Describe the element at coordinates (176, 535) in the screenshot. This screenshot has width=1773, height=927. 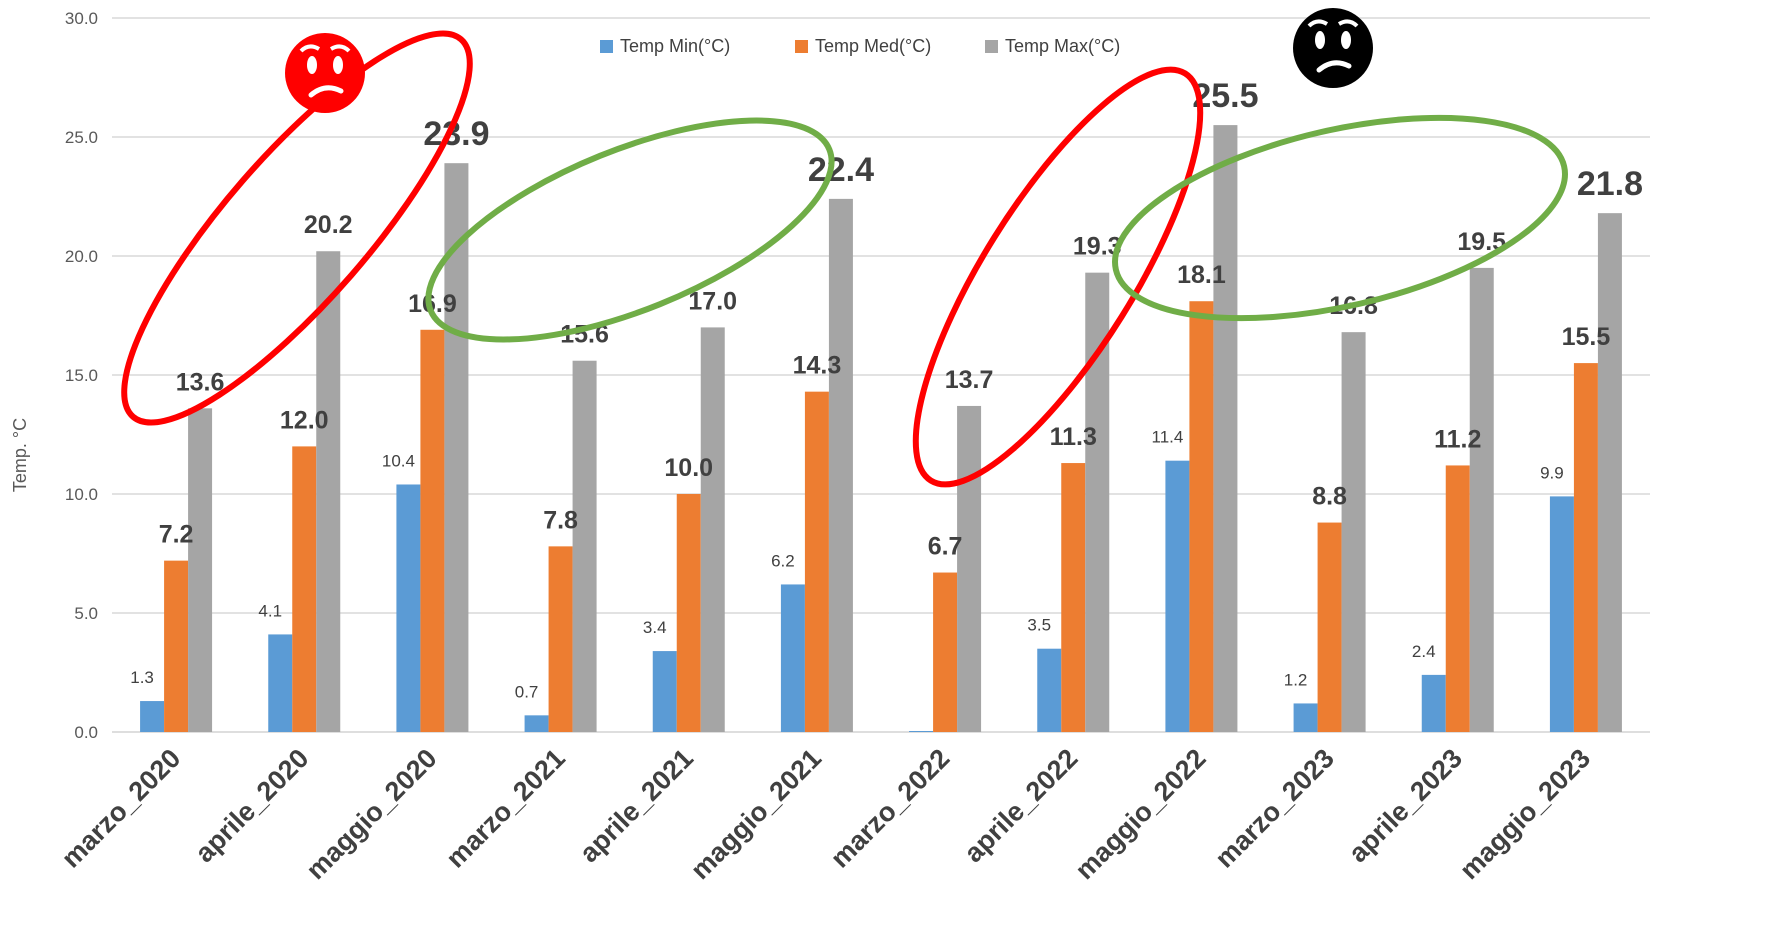
I see `data-label-med: 7.2` at that location.